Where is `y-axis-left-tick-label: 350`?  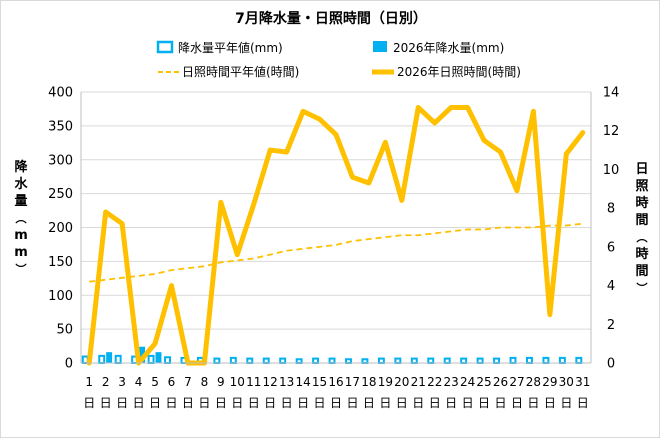
y-axis-left-tick-label: 350 is located at coordinates (60, 126).